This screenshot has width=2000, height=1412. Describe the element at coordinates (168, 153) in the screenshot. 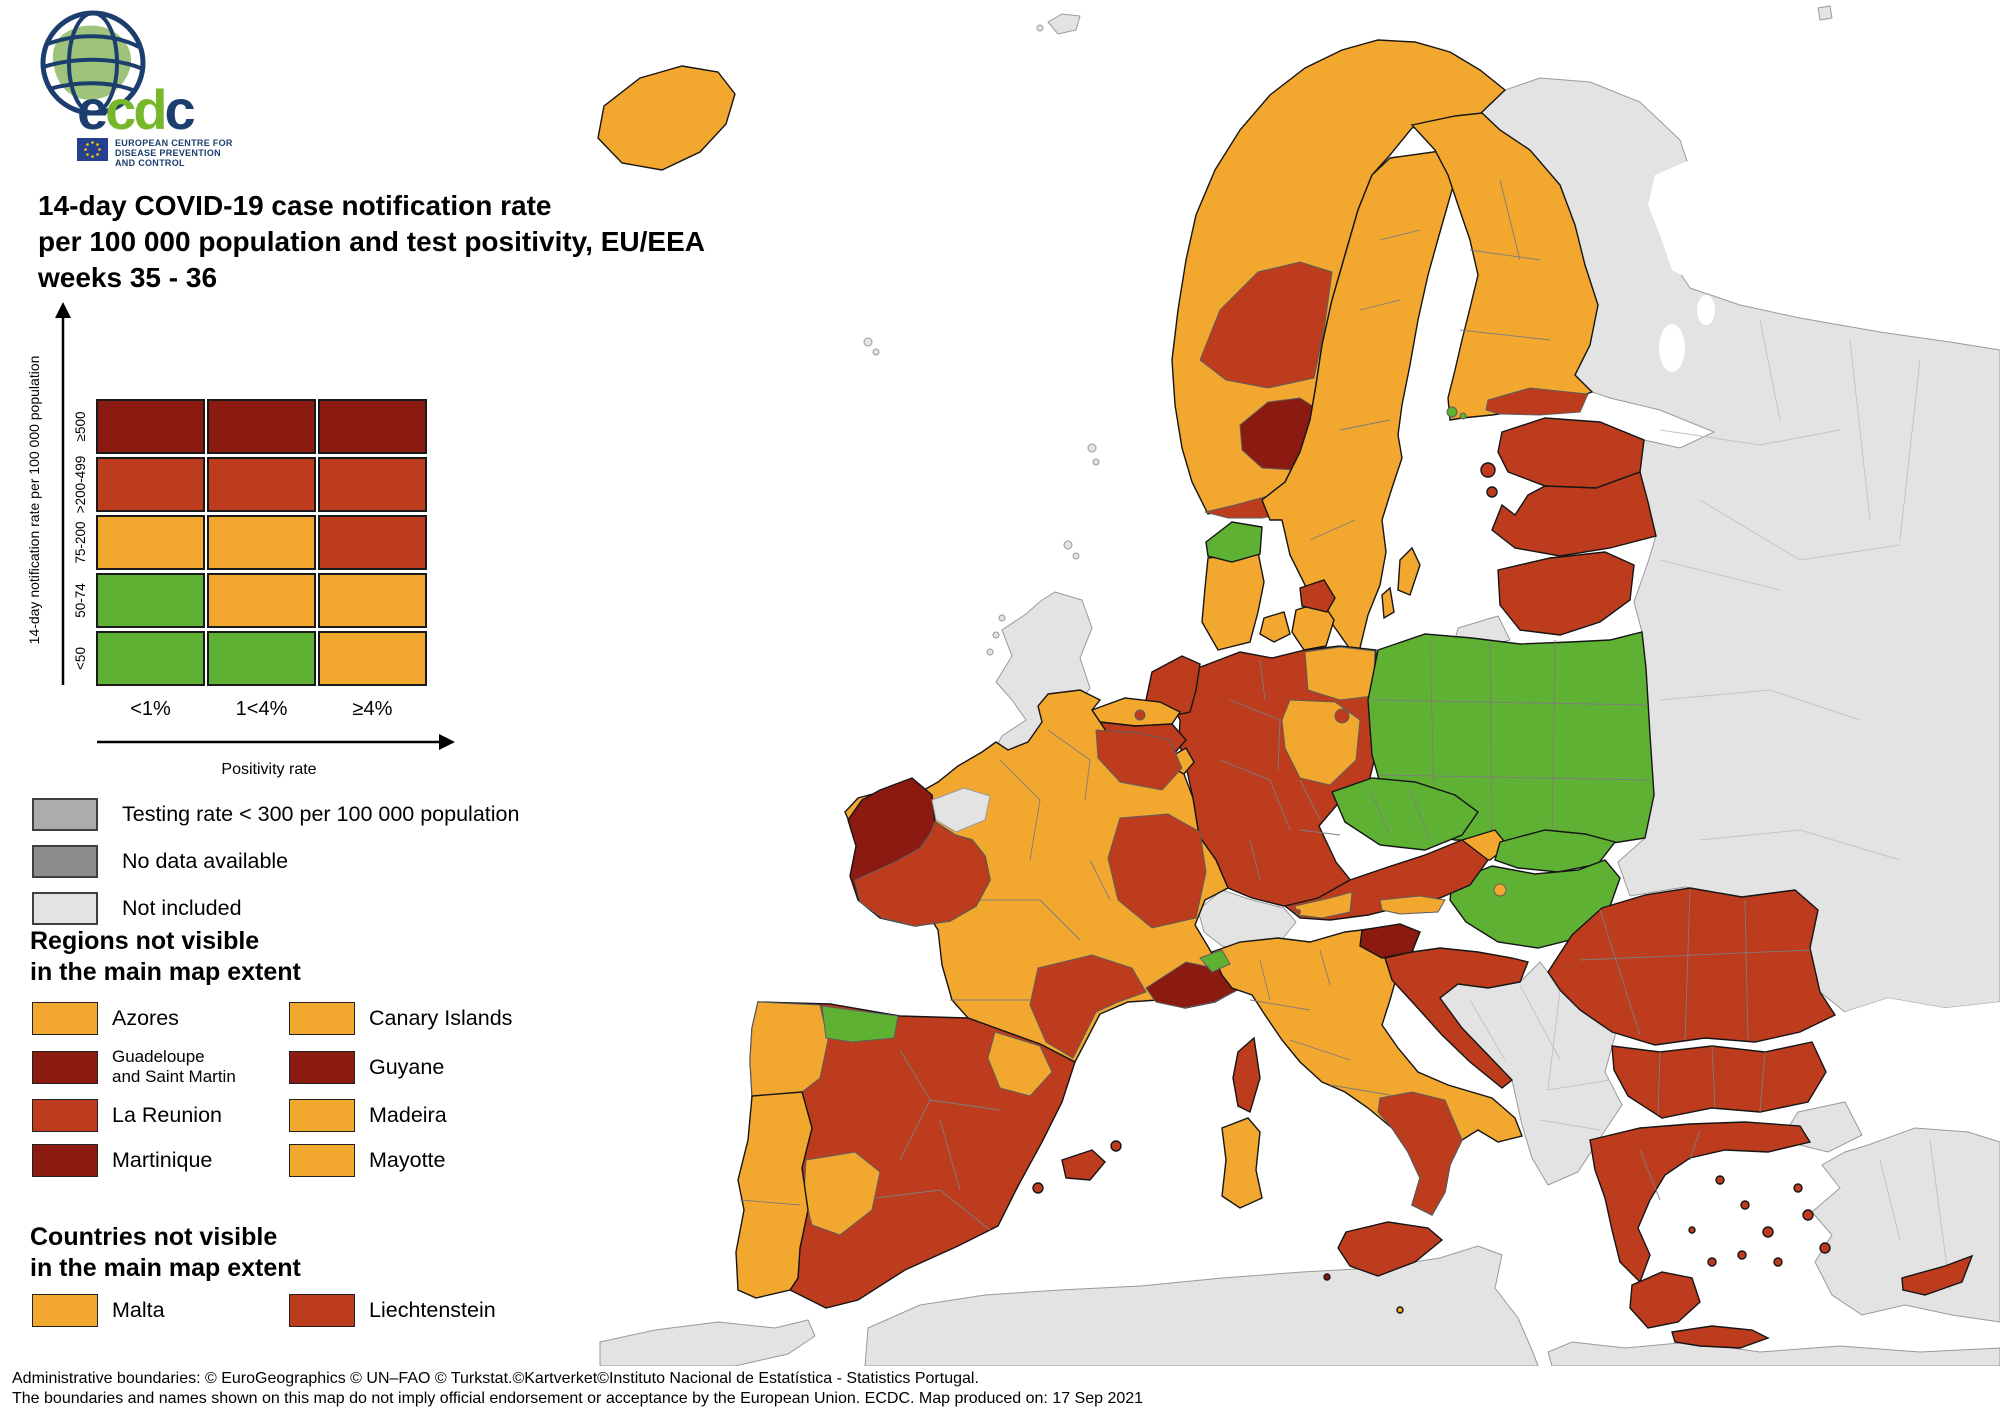

I see `logo-caption-line2: DISEASE PREVENTION` at that location.